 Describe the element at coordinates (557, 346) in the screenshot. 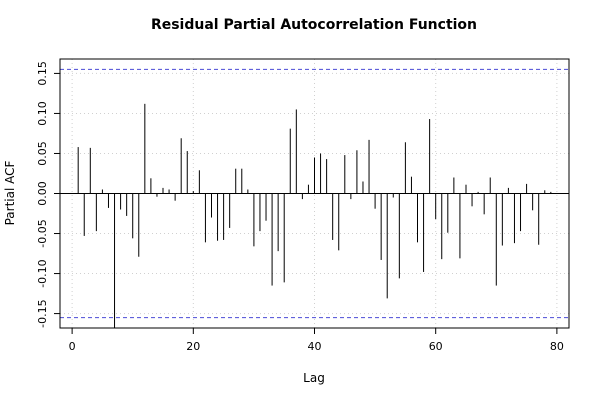

I see `x-tick-label: 80` at that location.